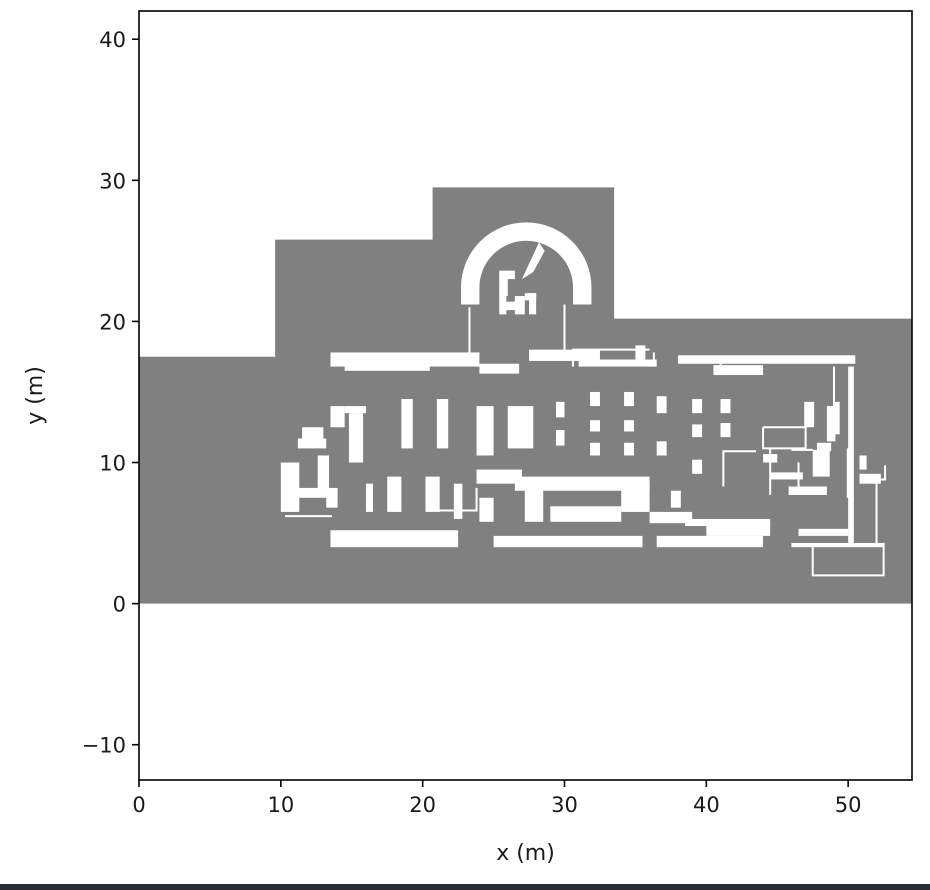 The width and height of the screenshot is (930, 890). What do you see at coordinates (280, 805) in the screenshot?
I see `x-tick-label-1: 10` at bounding box center [280, 805].